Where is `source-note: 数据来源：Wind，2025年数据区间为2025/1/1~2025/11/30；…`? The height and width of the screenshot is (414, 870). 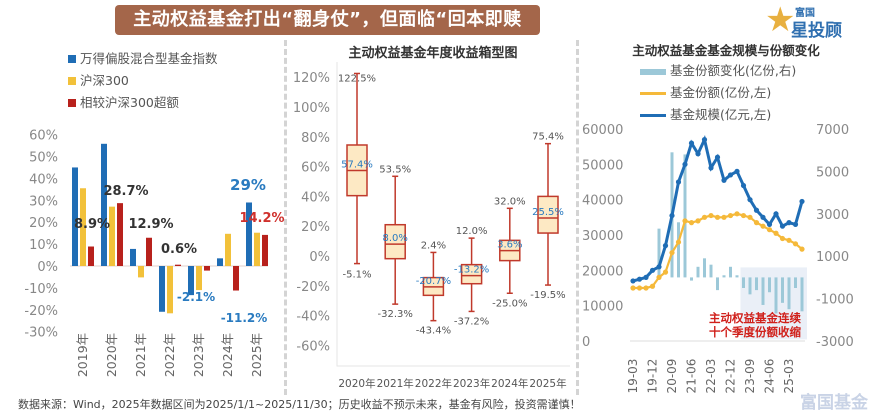
source-note: 数据来源：Wind，2025年数据区间为2025/1/1~2025/11/30；… is located at coordinates (299, 404).